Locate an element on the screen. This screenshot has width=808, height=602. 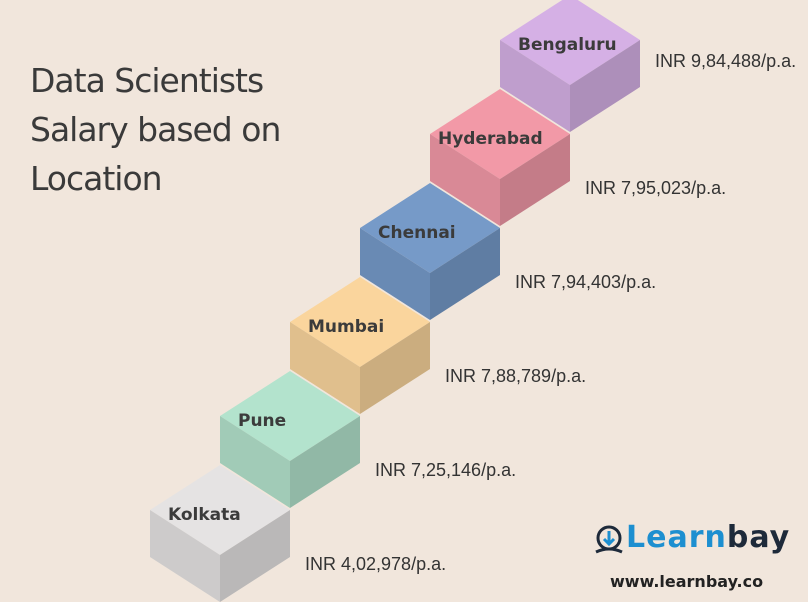
block-bengaluru is located at coordinates (570, 66).